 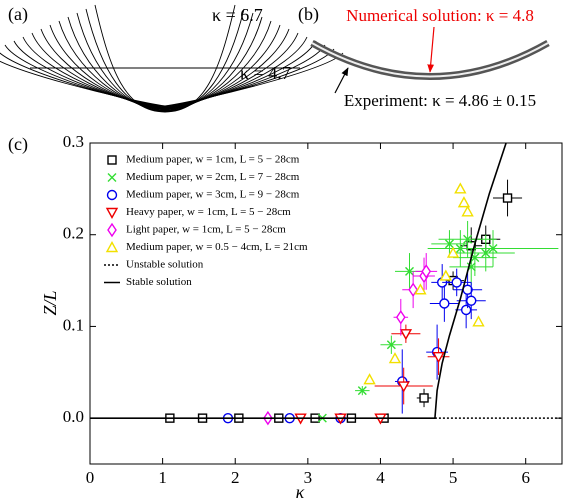 I want to click on y-tick-label: 0.0, so click(x=73, y=416).